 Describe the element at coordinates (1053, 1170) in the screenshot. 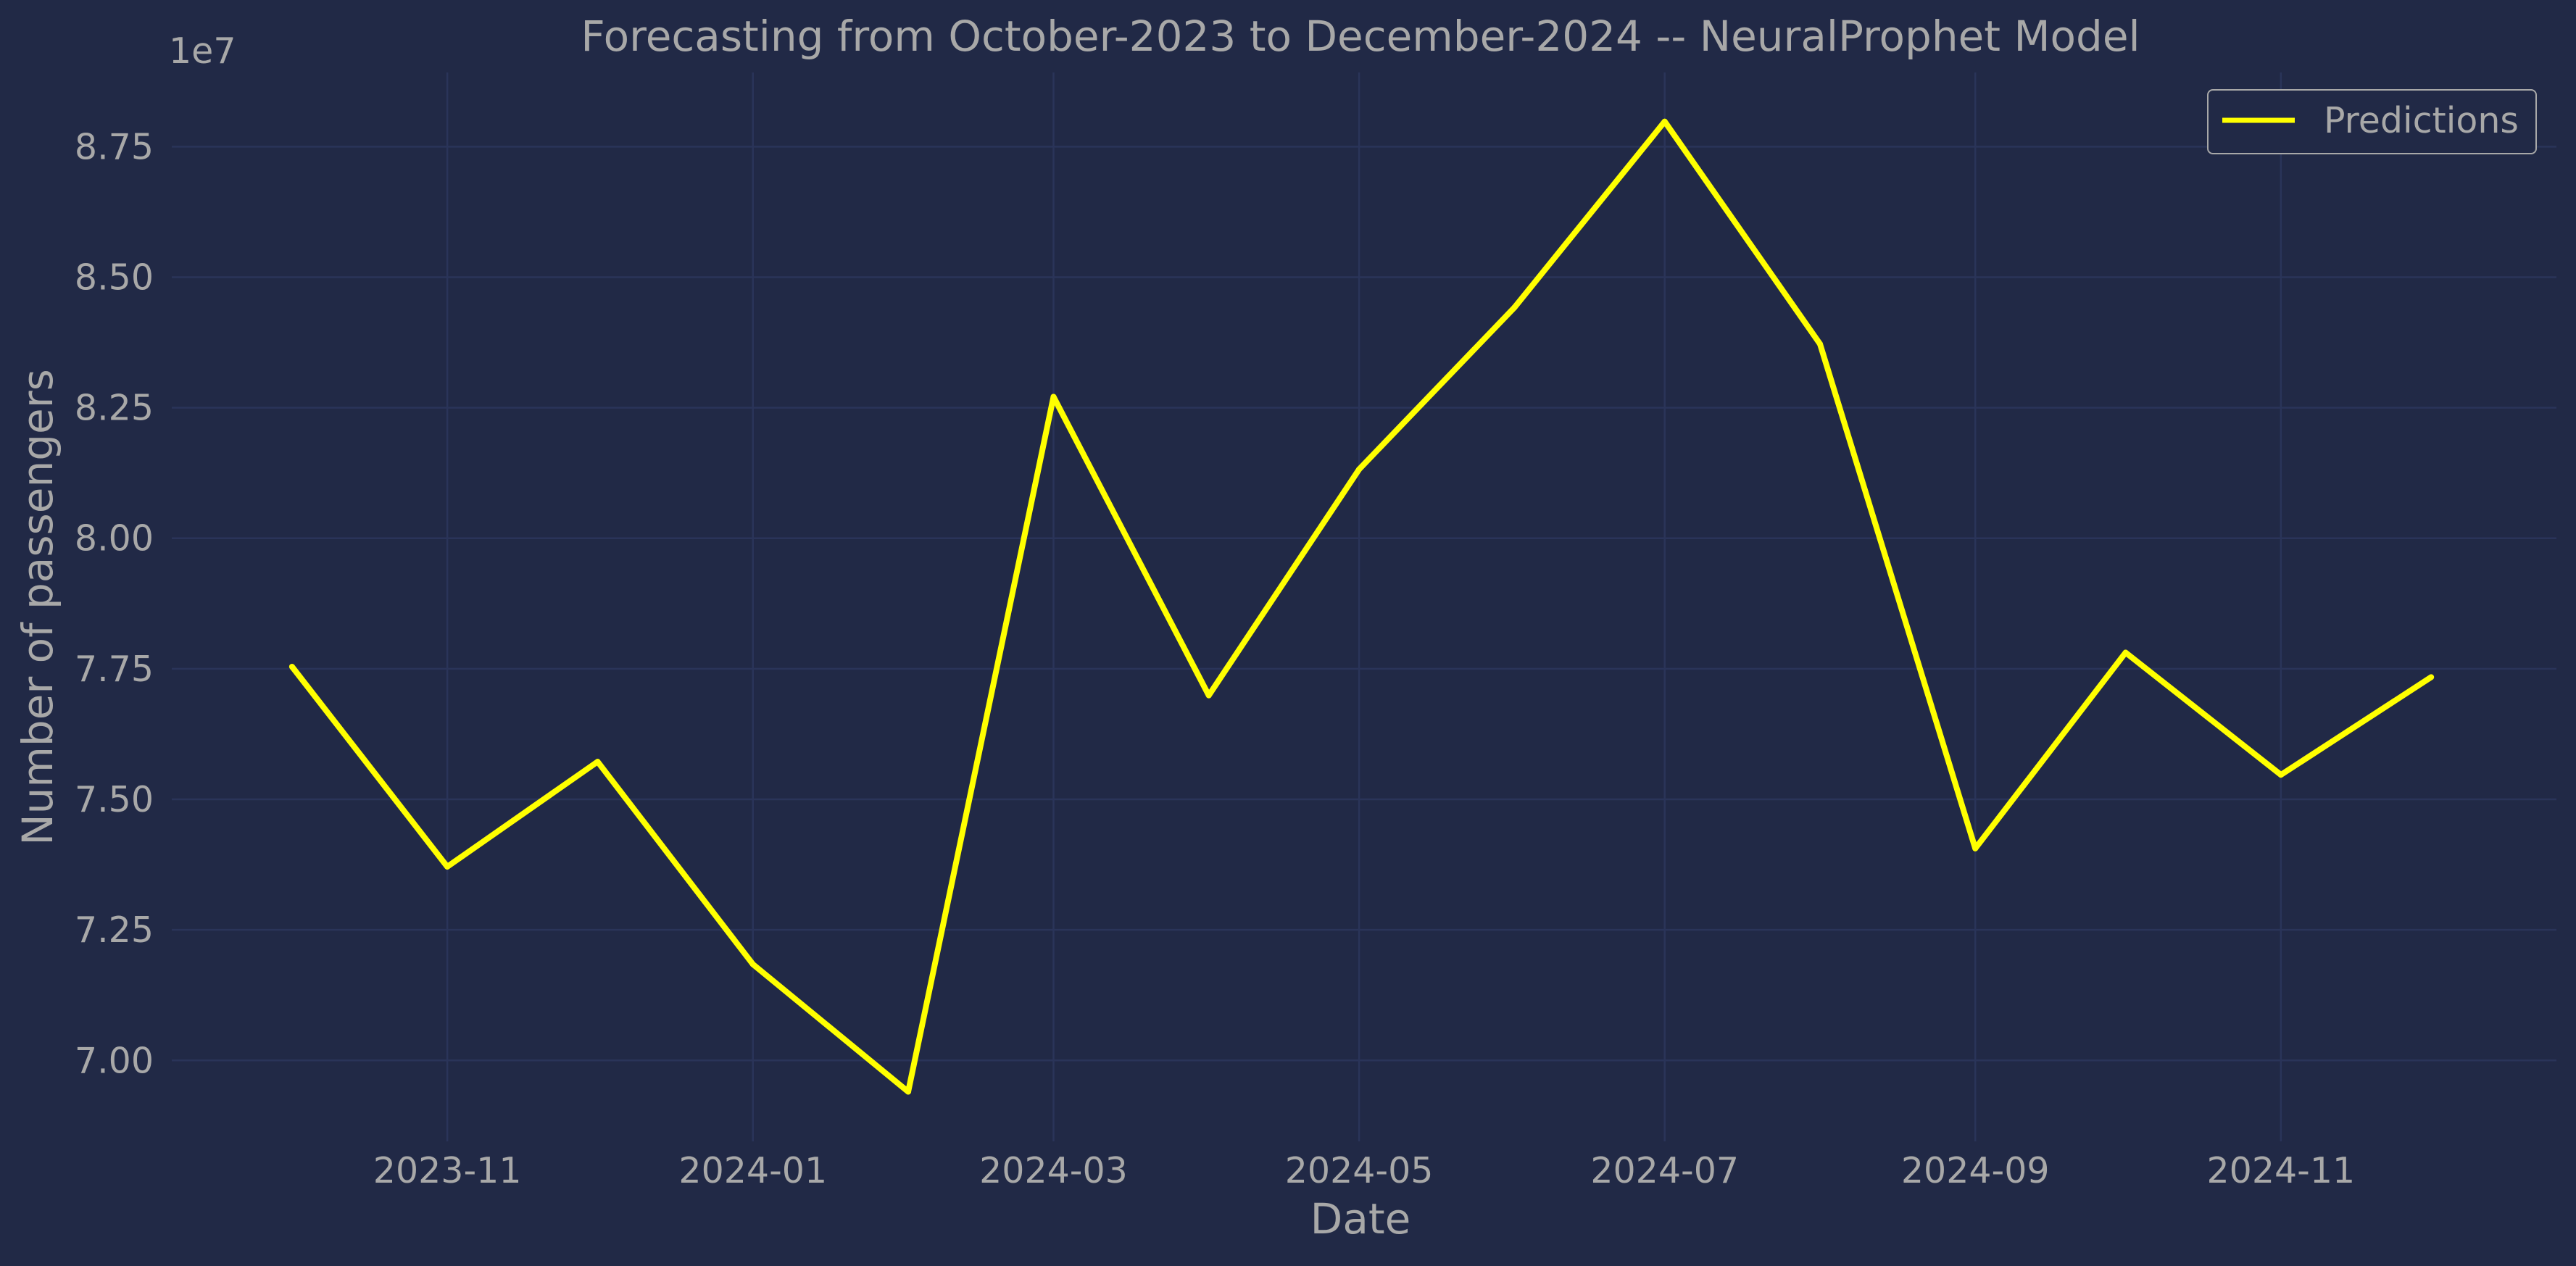

I see `x-tick-label: 2024-03` at that location.